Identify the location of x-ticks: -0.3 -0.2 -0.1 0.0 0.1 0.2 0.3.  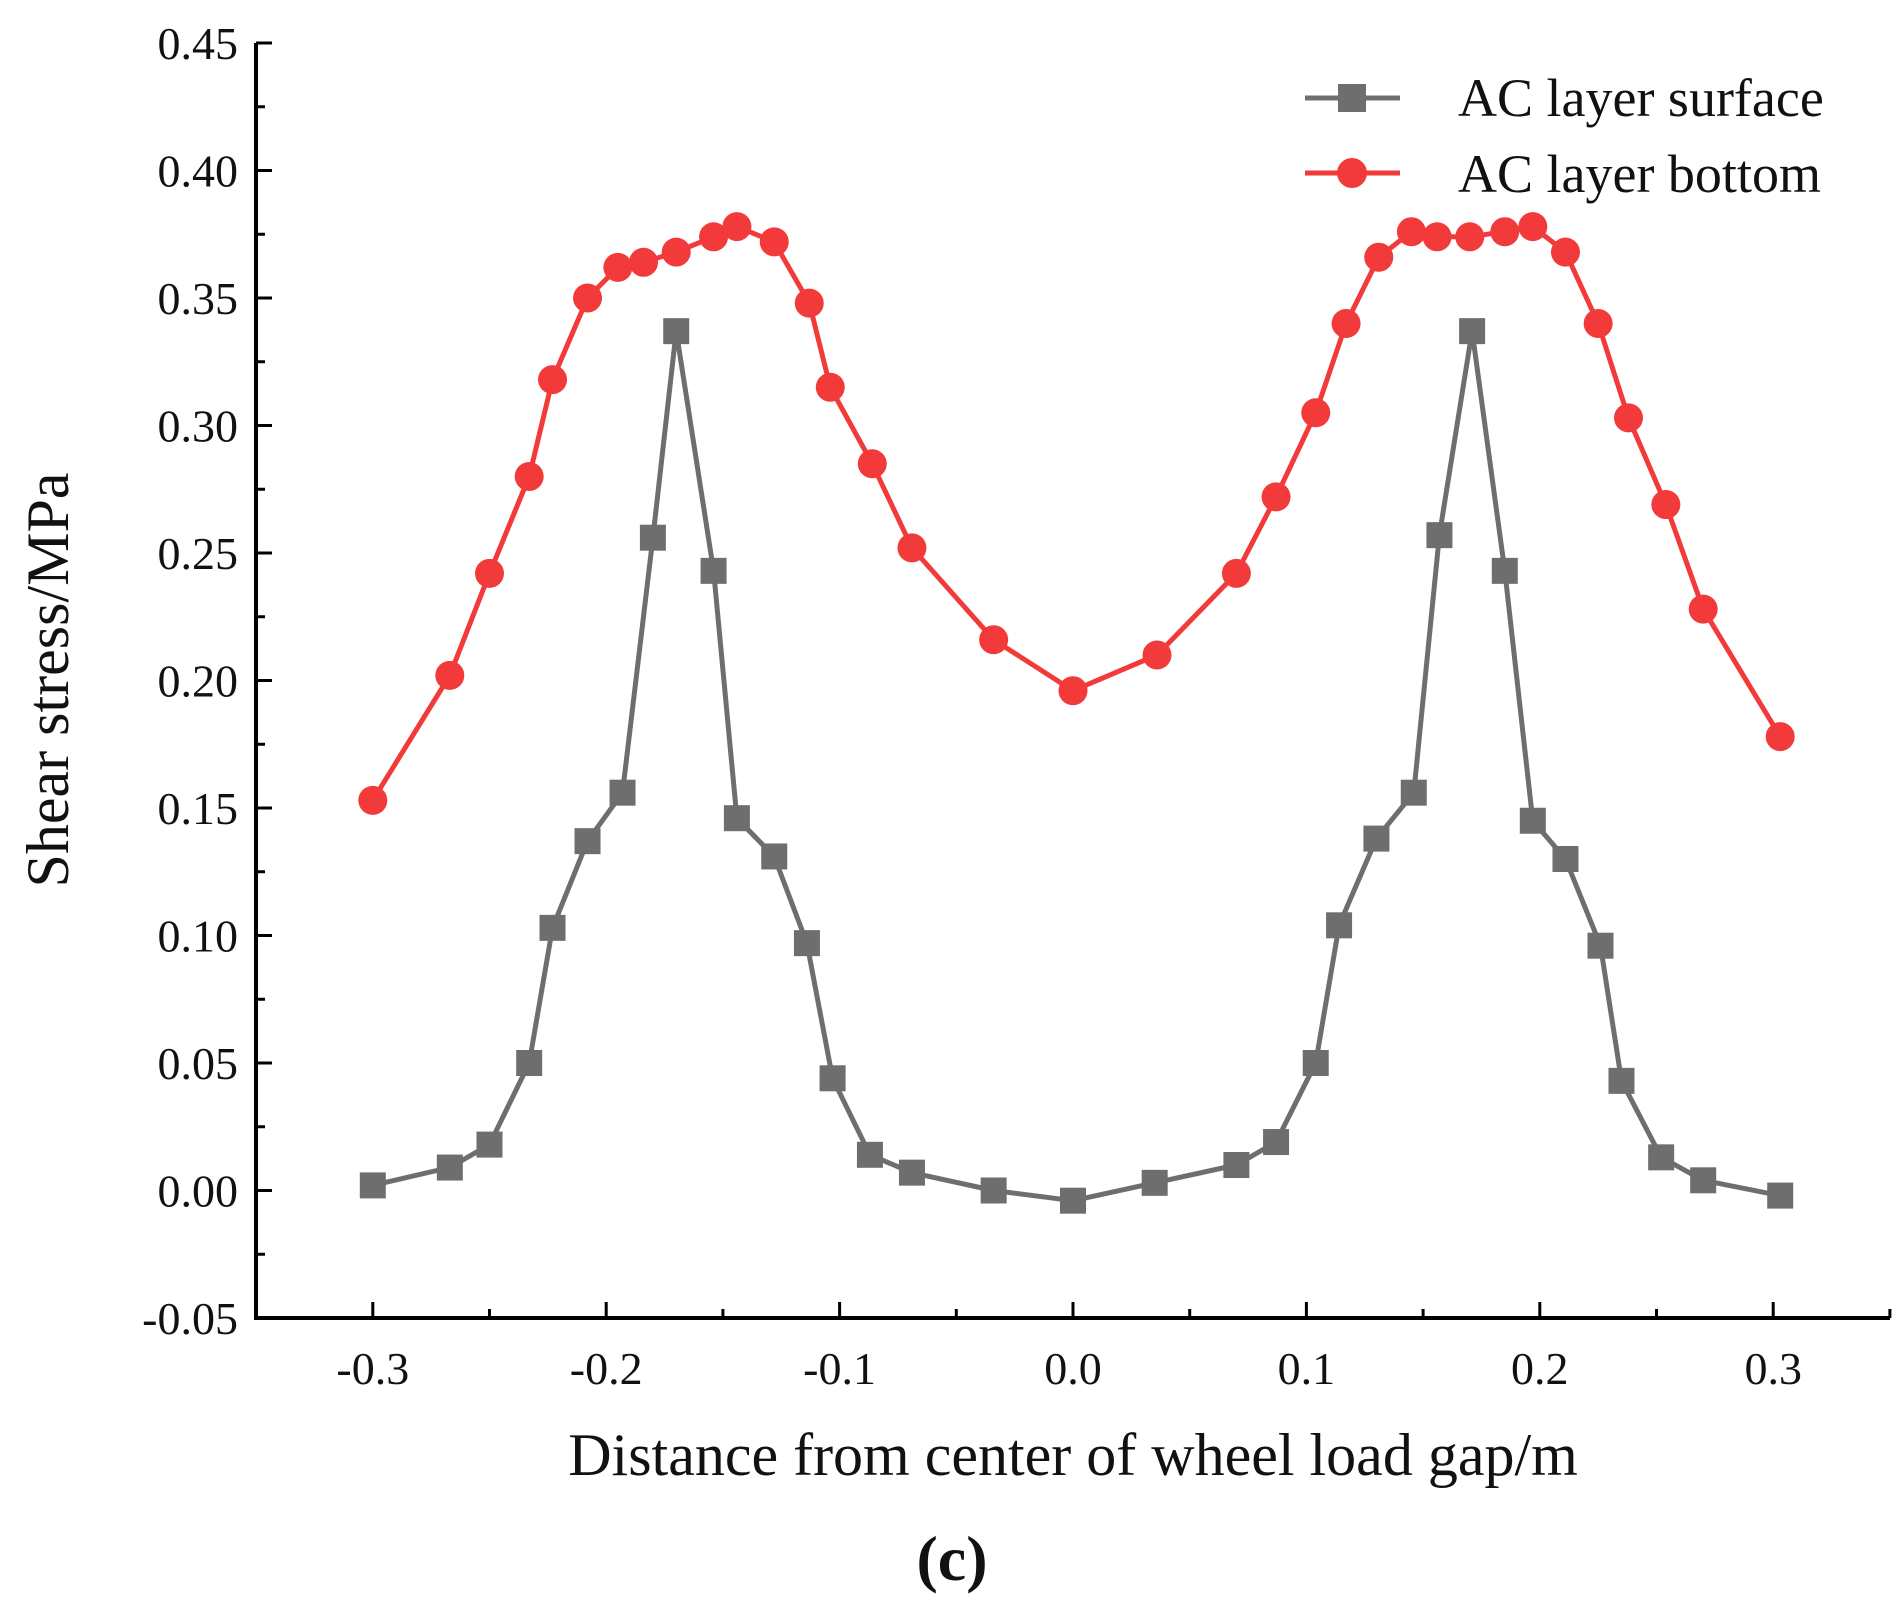
(1073, 1348).